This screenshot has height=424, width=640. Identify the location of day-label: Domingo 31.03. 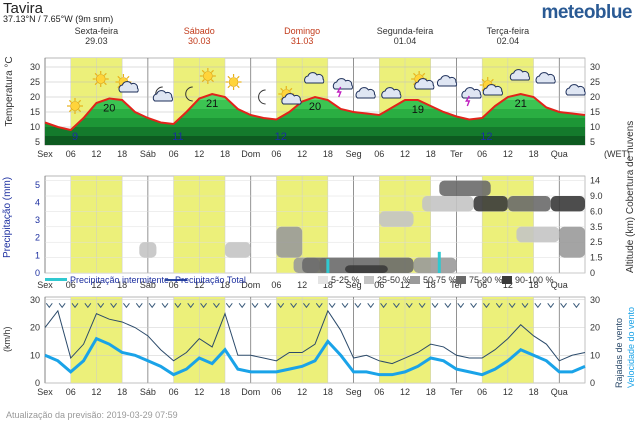
(302, 36).